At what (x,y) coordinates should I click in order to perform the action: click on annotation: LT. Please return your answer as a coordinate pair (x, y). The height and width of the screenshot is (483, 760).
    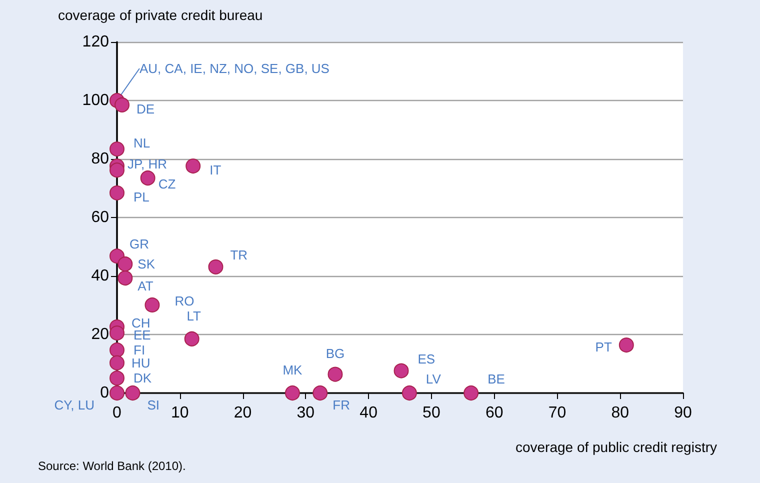
    Looking at the image, I should click on (193, 316).